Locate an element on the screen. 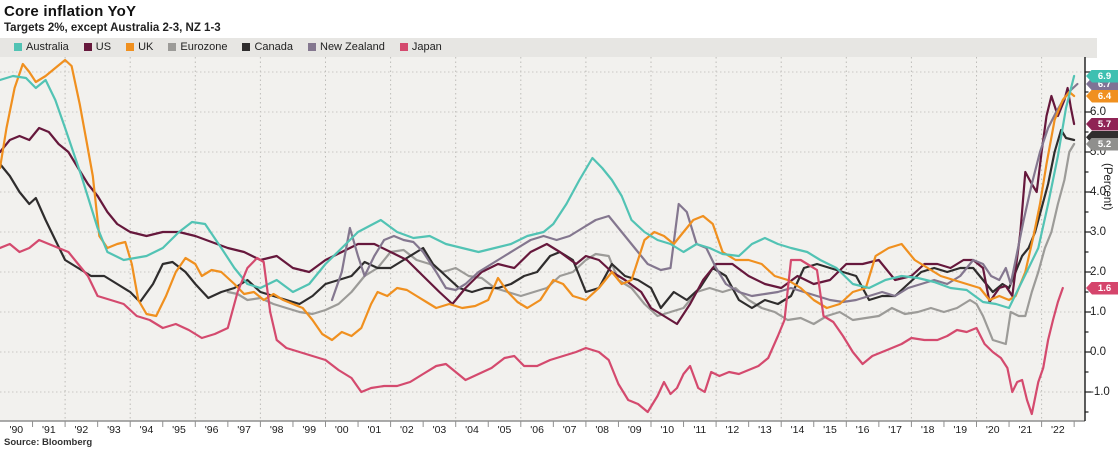  y-tick-label: -1.0 is located at coordinates (1100, 391).